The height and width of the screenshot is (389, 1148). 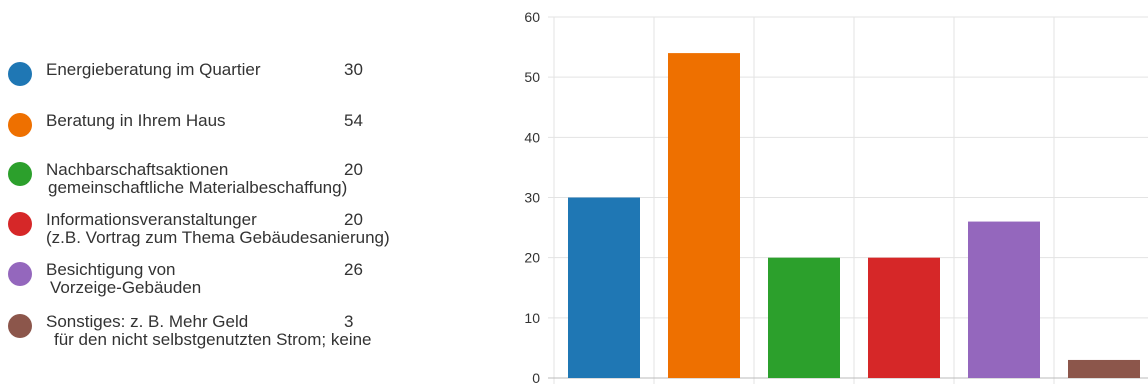 What do you see at coordinates (353, 120) in the screenshot?
I see `legend-count: 54` at bounding box center [353, 120].